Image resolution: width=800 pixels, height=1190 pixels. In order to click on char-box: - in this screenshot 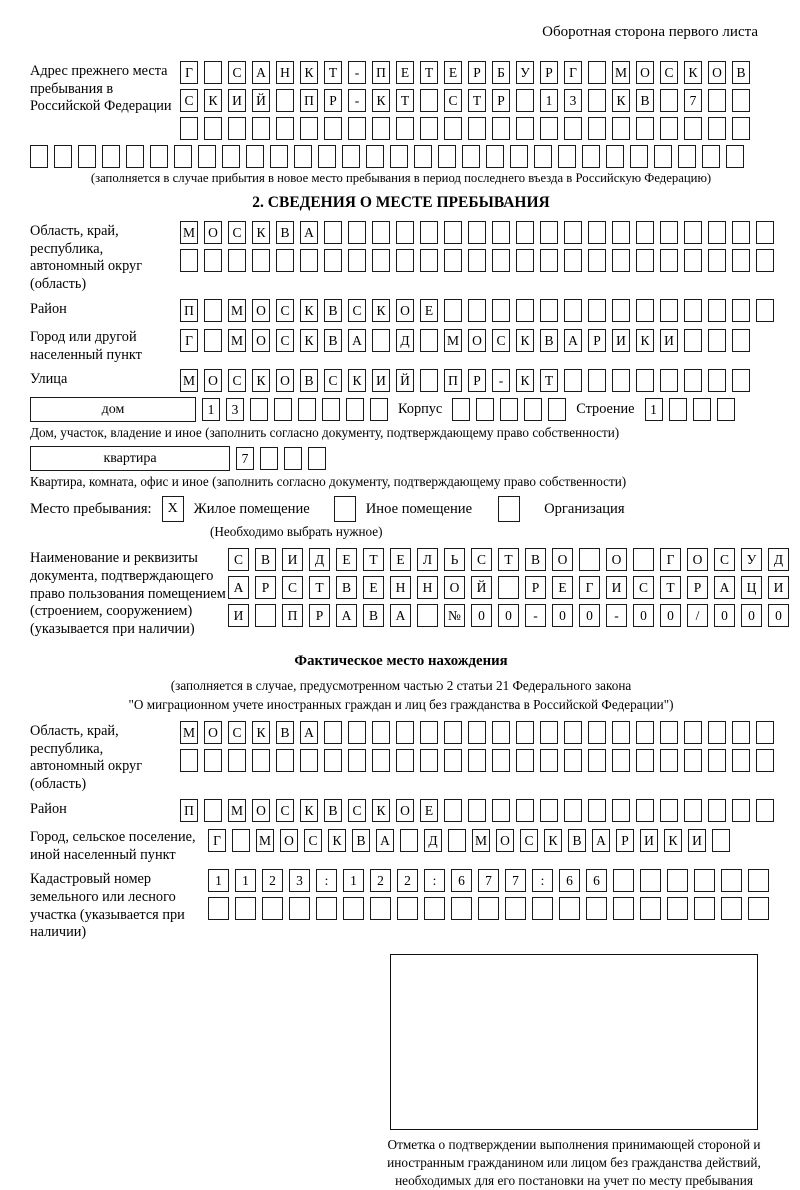, I will do `click(357, 72)`.